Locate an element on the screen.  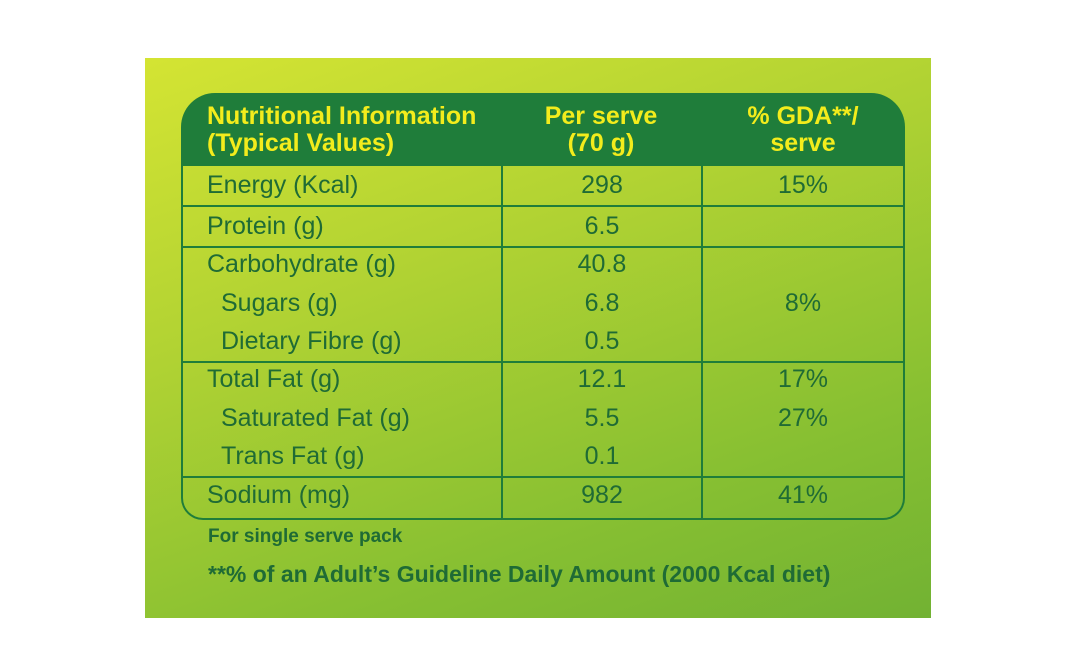
header-gda: % GDA**/ serve is located at coordinates (803, 129).